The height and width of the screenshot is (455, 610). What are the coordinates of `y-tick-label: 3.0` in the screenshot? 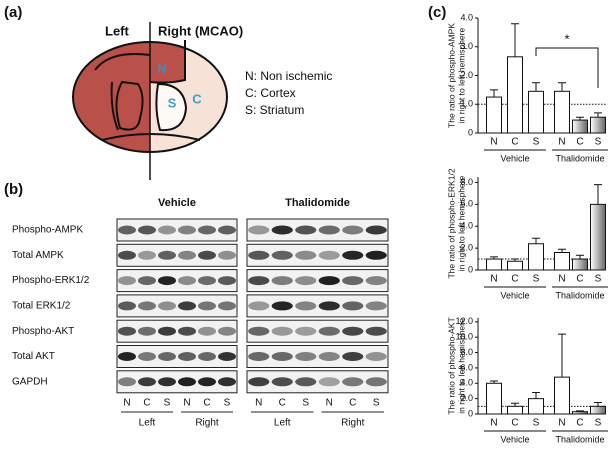 It's located at (466, 46).